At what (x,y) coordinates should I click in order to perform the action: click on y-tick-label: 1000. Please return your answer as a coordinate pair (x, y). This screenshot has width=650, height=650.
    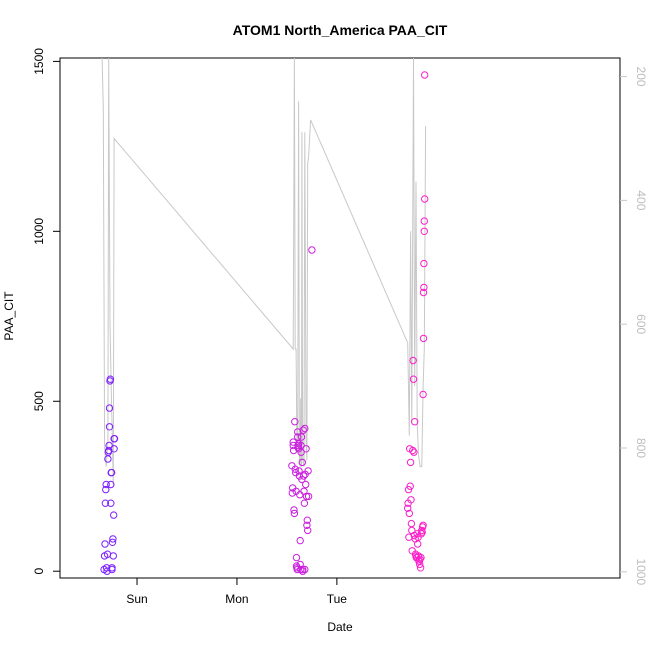
    Looking at the image, I should click on (39, 231).